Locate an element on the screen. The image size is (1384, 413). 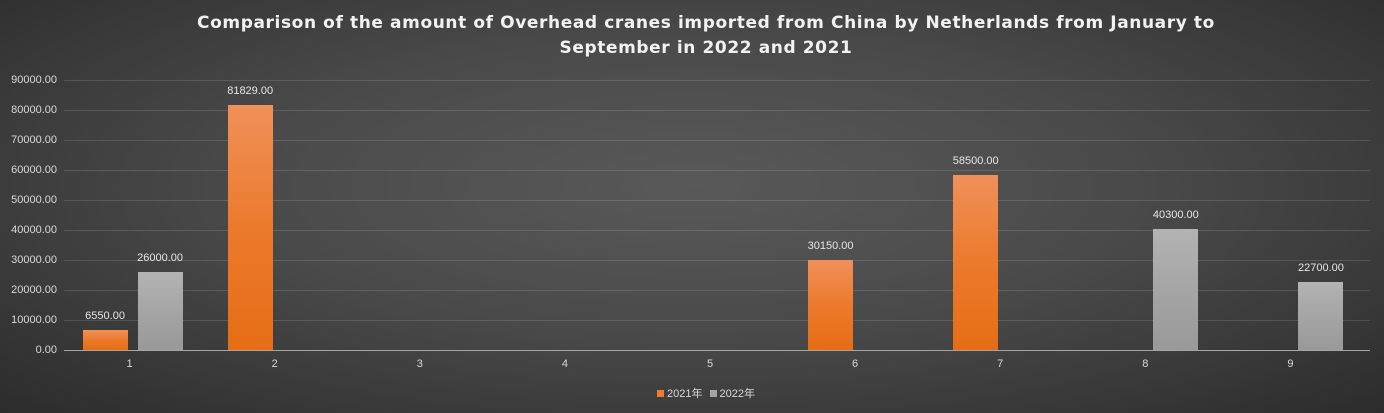
data-label: 6550.00 is located at coordinates (105, 316).